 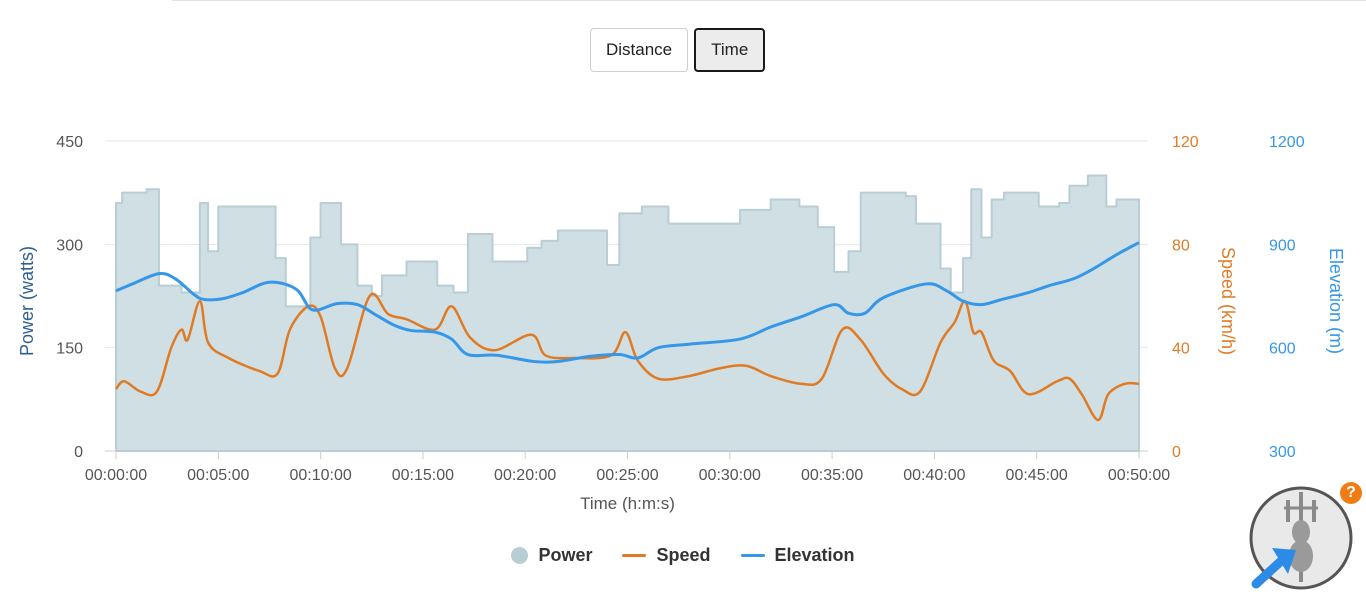 I want to click on power-tick-label: 300, so click(x=69, y=245).